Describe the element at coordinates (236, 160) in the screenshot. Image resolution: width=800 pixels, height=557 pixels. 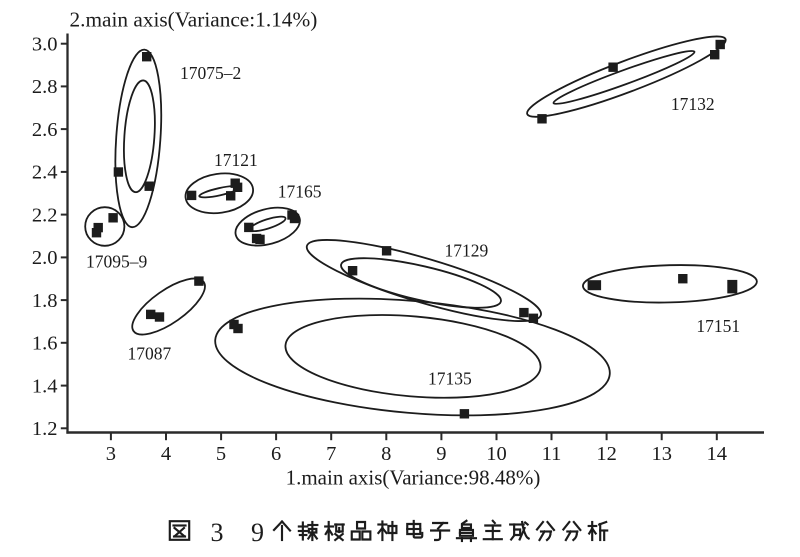
I see `svg-text: 17121` at that location.